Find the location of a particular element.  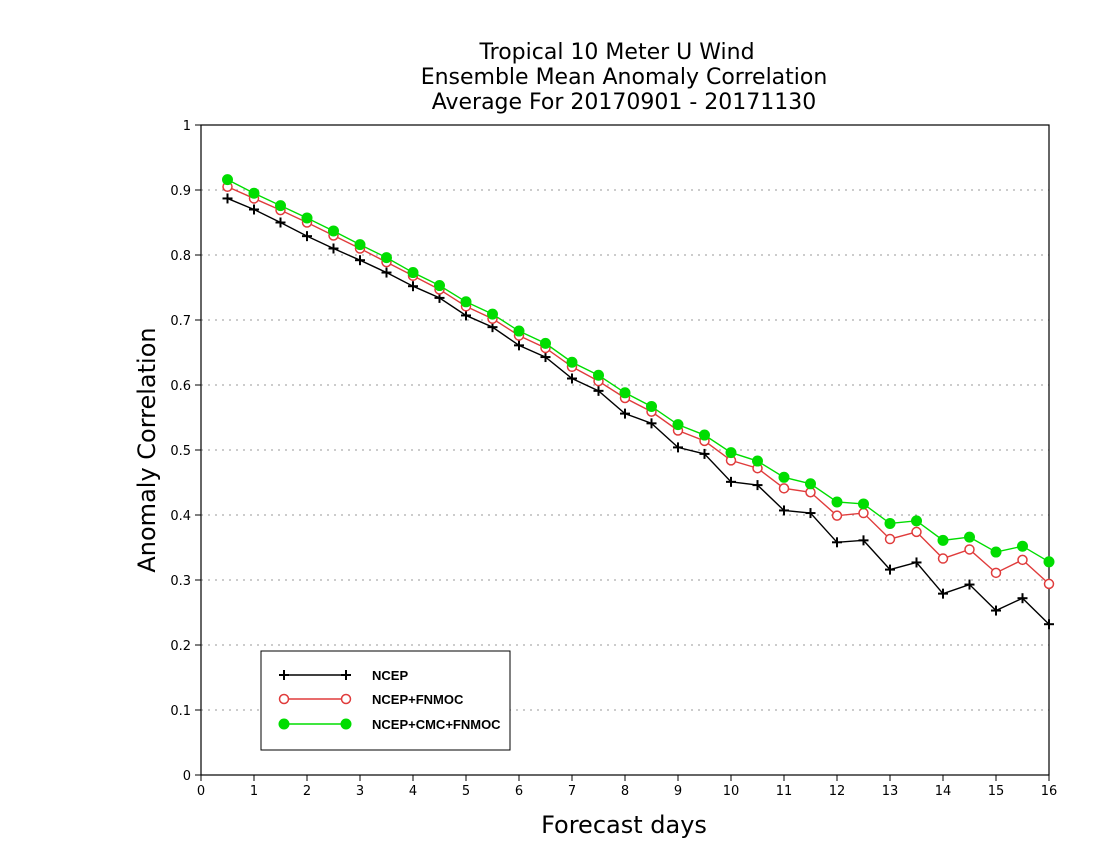

y-tick-label: 0.4 is located at coordinates (180, 516).